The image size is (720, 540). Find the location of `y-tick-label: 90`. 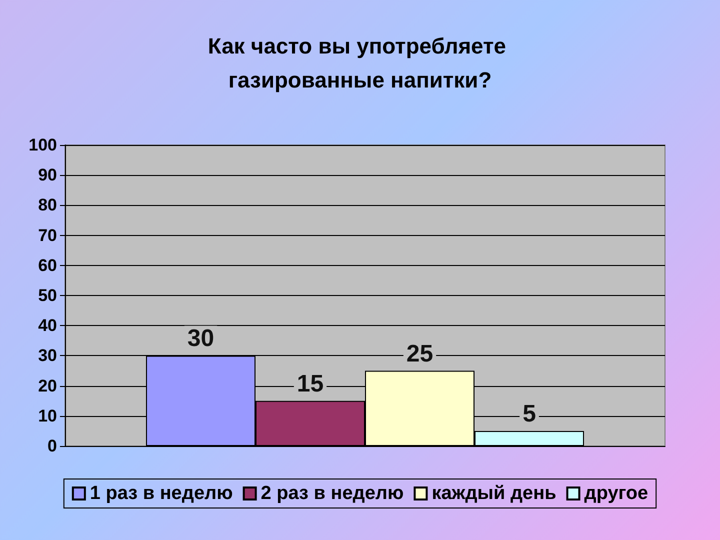

y-tick-label: 90 is located at coordinates (47, 175).